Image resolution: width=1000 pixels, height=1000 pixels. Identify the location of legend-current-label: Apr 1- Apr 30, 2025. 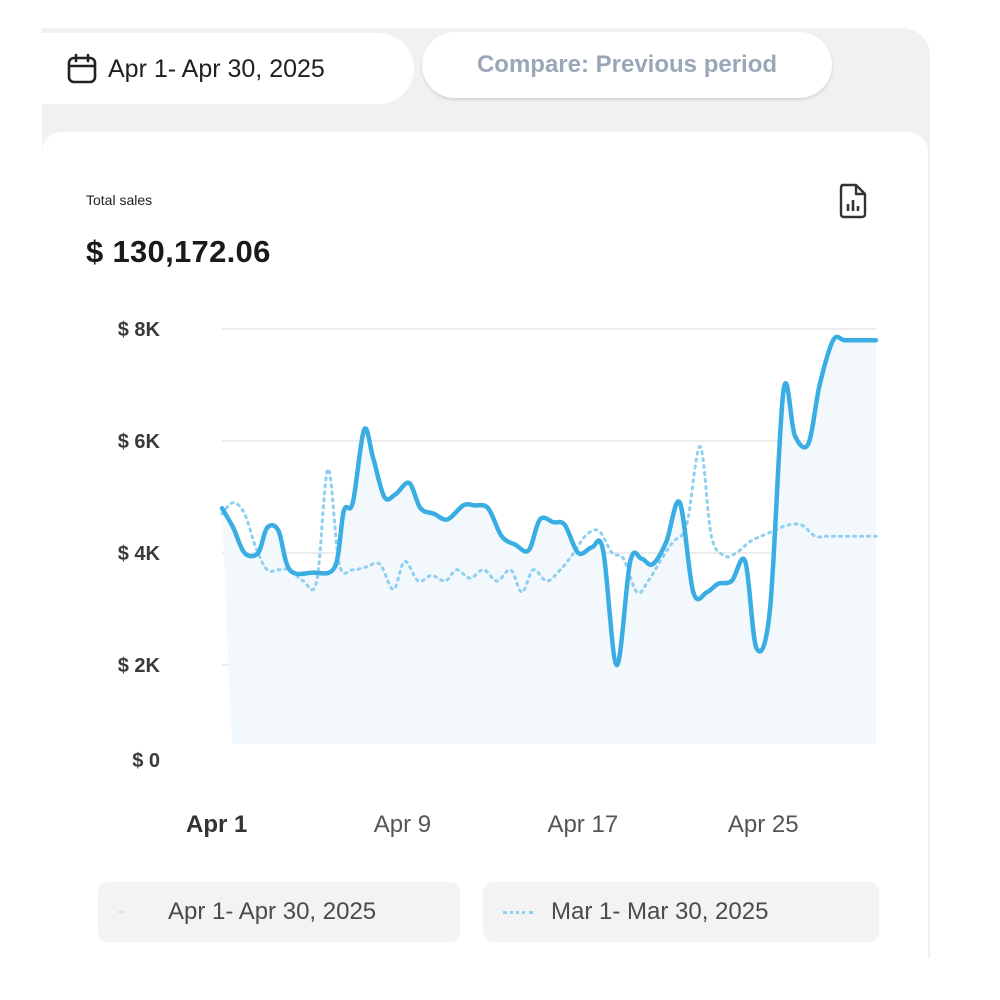
(272, 911).